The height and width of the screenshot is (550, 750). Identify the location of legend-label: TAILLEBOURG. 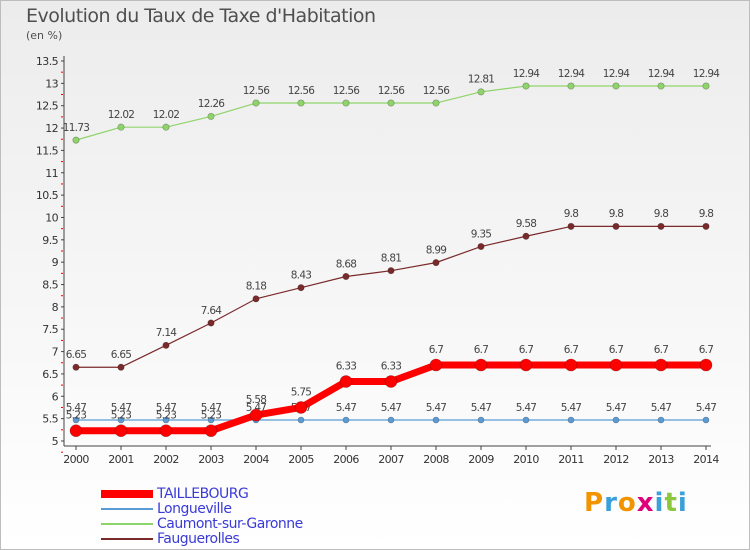
(203, 493).